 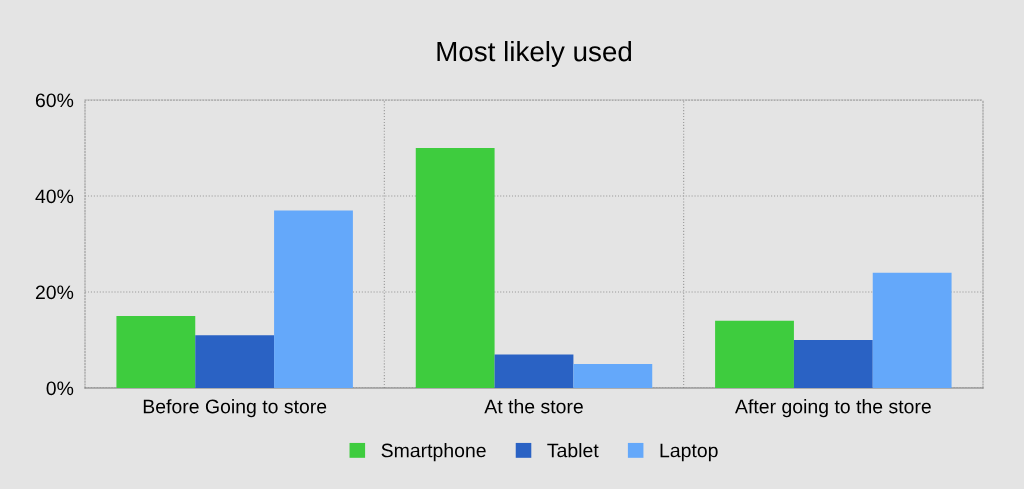 I want to click on x-tick-label: After going to the store, so click(x=833, y=408).